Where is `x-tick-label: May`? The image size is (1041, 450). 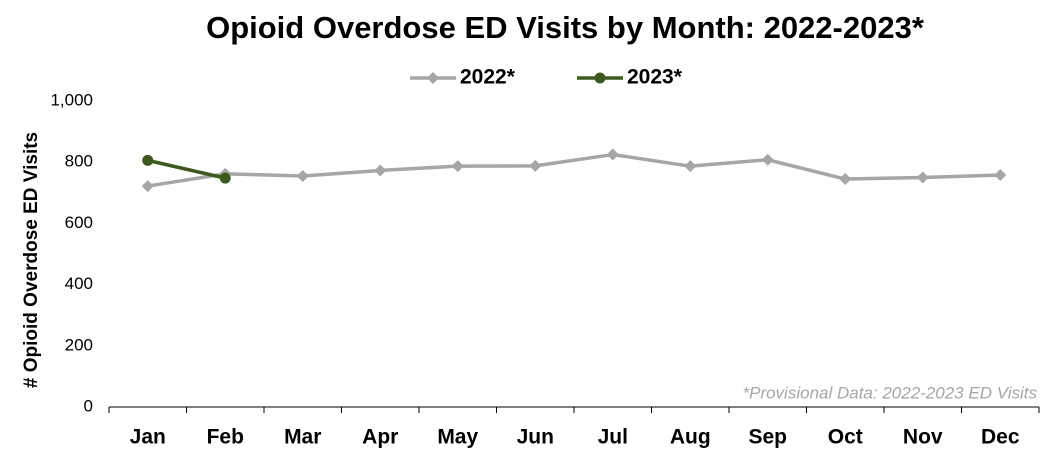
x-tick-label: May is located at coordinates (457, 437).